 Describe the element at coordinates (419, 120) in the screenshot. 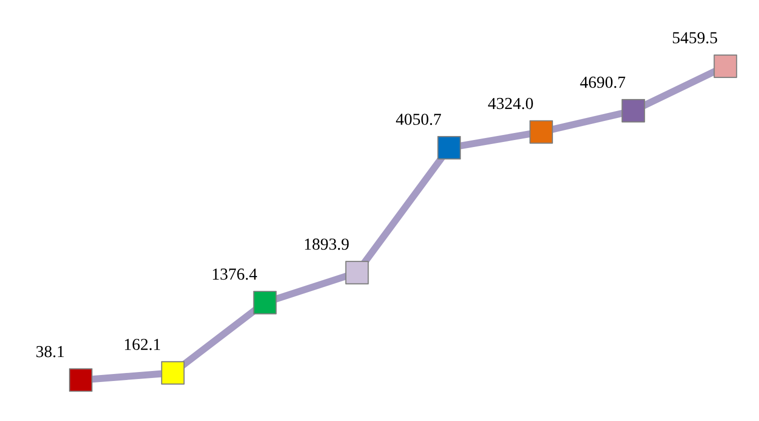

I see `data-label: 4050.7` at that location.